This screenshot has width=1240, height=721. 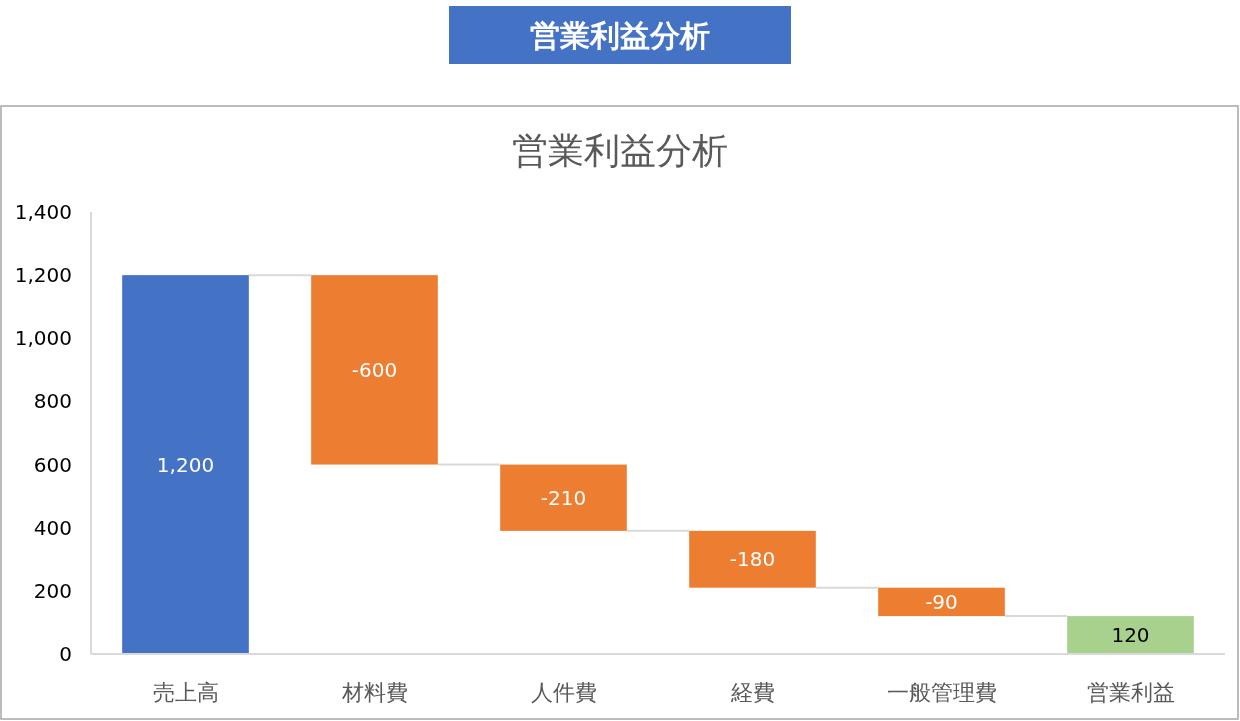 I want to click on x-tick-label: 人件費, so click(x=563, y=692).